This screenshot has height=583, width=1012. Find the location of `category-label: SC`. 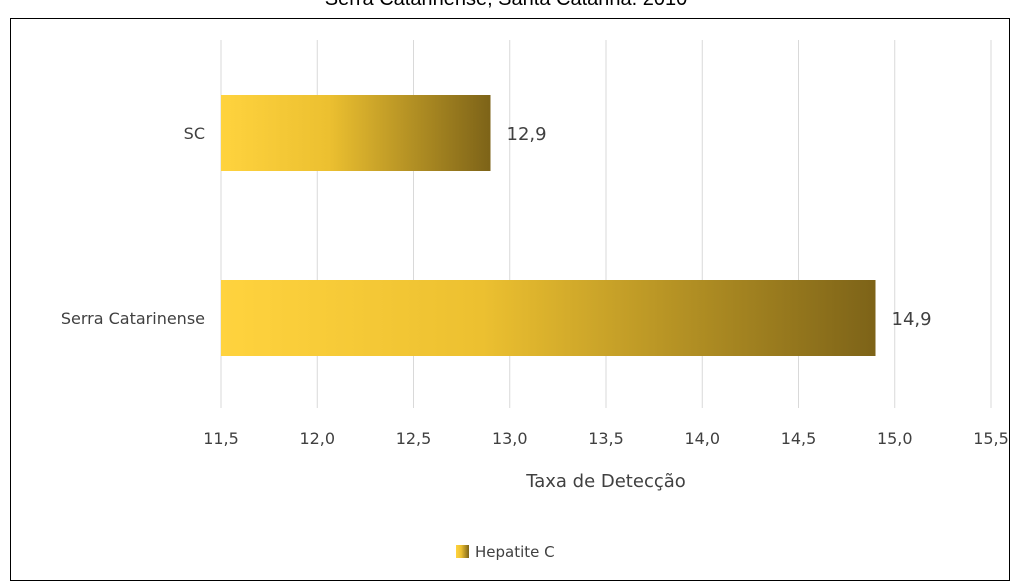

category-label: SC is located at coordinates (194, 133).